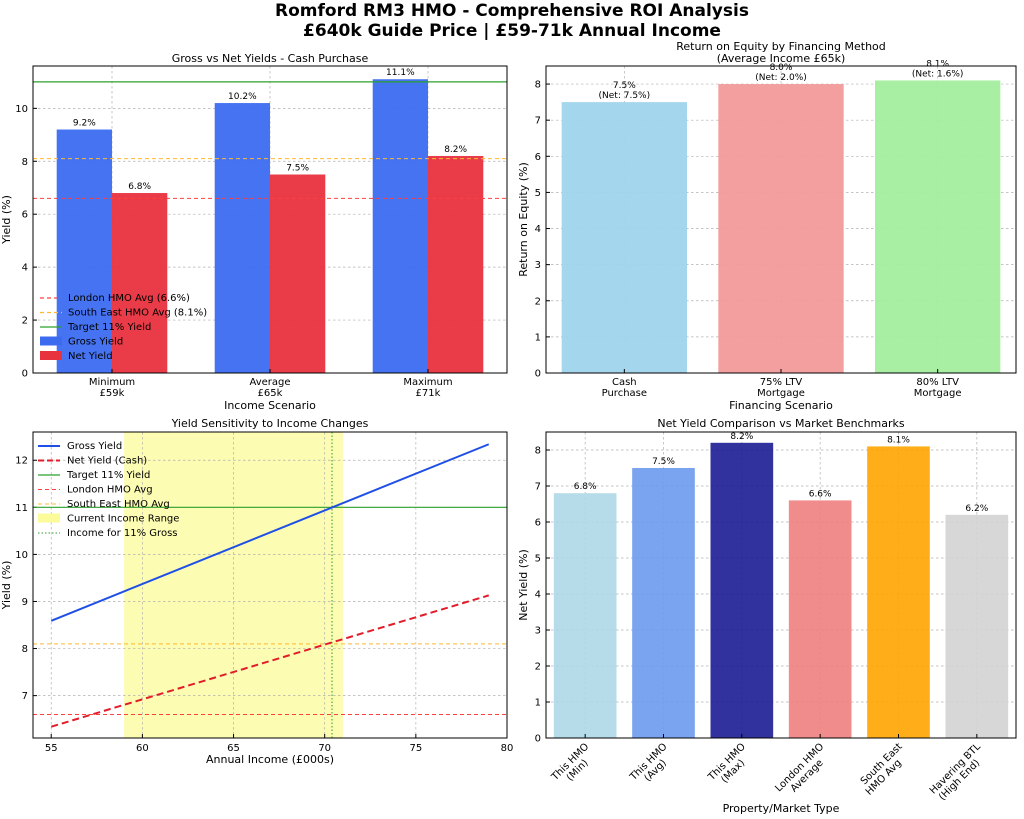 The width and height of the screenshot is (1024, 819). I want to click on bar-value-label: 6.2%, so click(976, 509).